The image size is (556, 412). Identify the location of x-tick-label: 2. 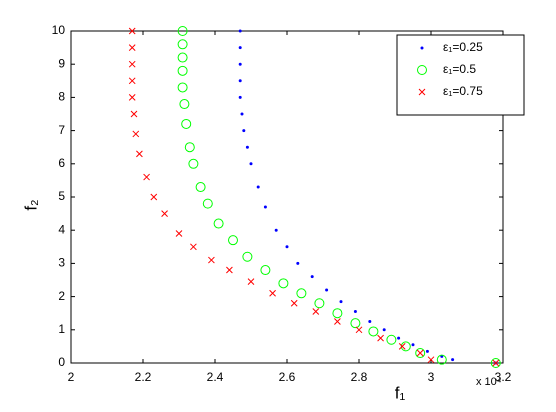
(71, 377).